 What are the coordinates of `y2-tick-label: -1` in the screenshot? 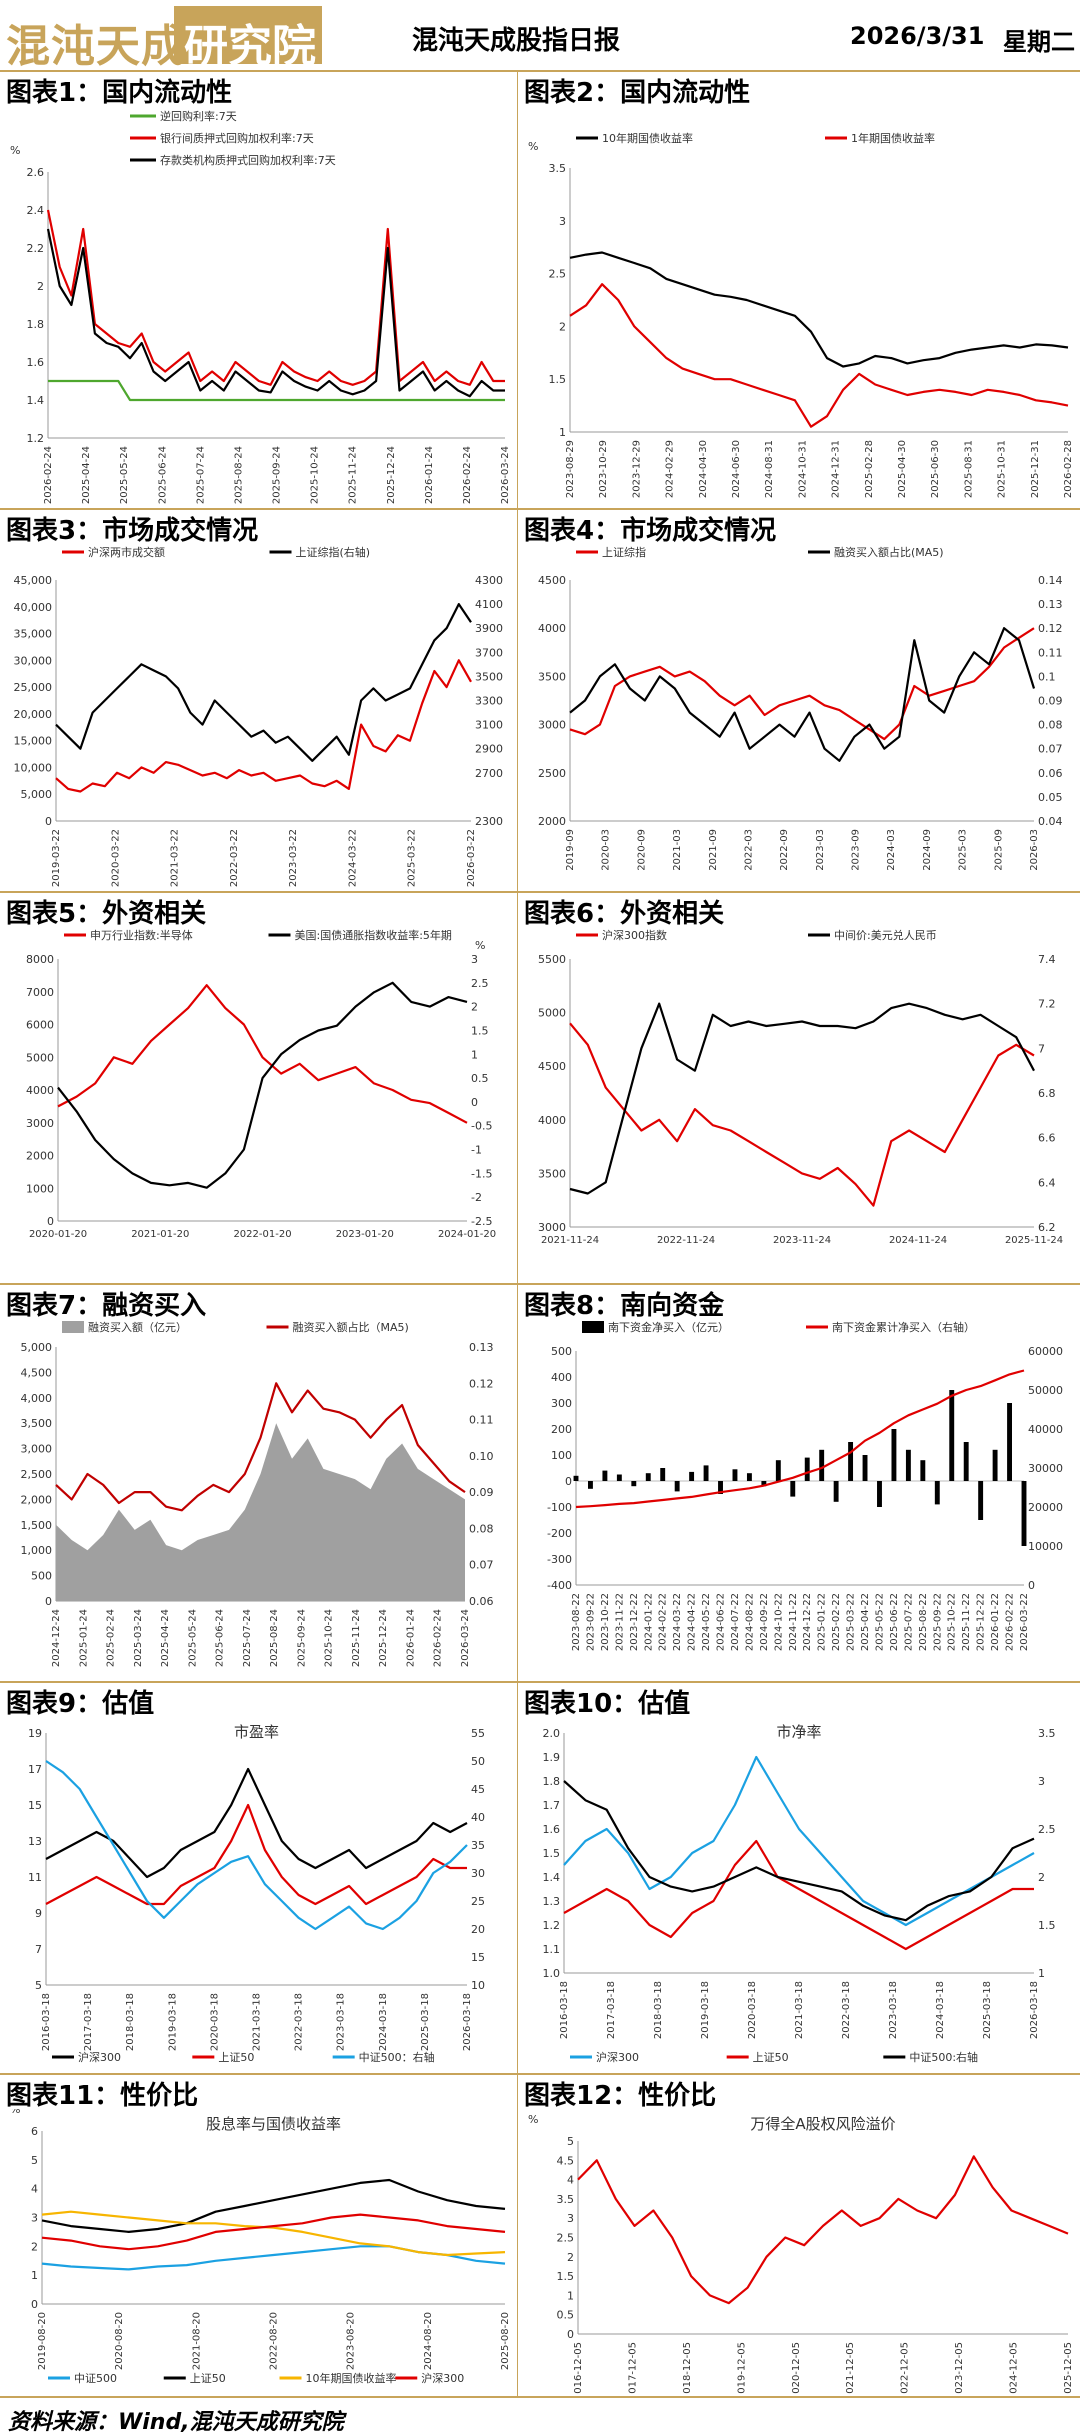 It's located at (476, 1150).